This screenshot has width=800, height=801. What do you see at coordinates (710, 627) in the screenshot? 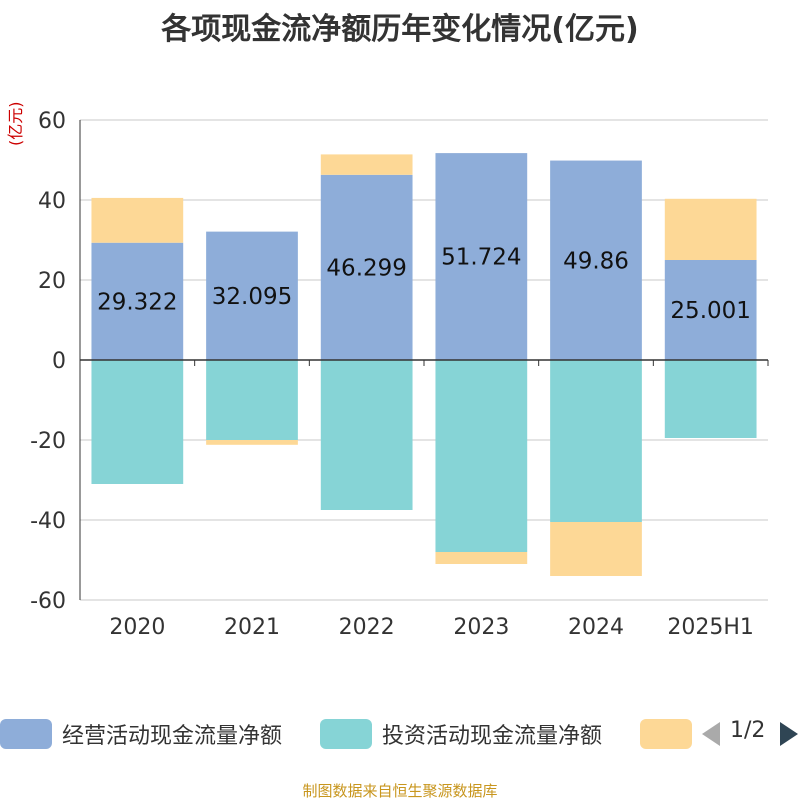
I see `x-tick-label: 2025H1` at bounding box center [710, 627].